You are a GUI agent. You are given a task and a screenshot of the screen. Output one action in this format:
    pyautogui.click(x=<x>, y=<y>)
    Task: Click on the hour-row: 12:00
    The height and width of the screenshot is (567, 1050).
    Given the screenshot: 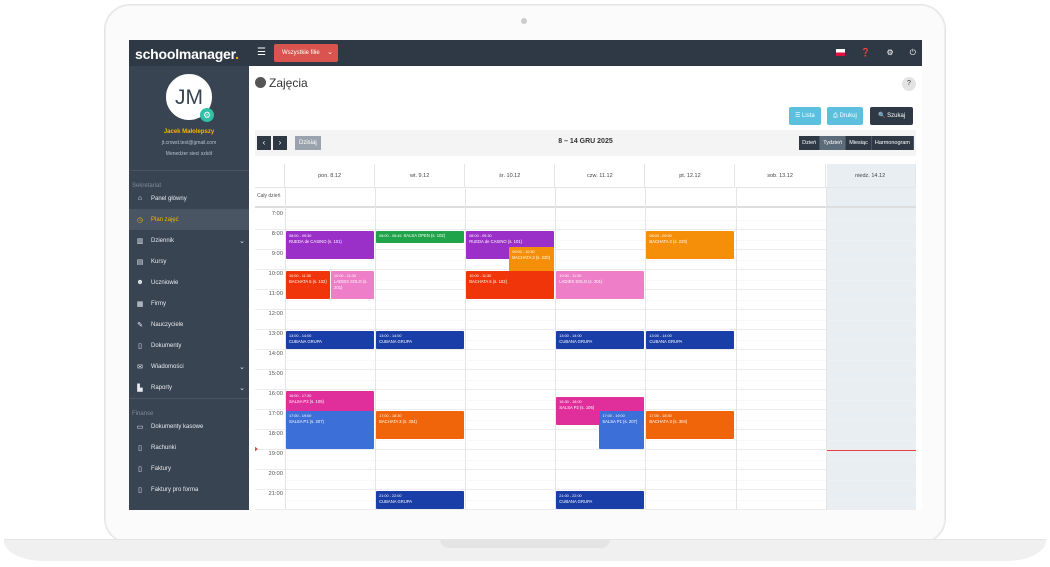 What is the action you would take?
    pyautogui.click(x=585, y=320)
    